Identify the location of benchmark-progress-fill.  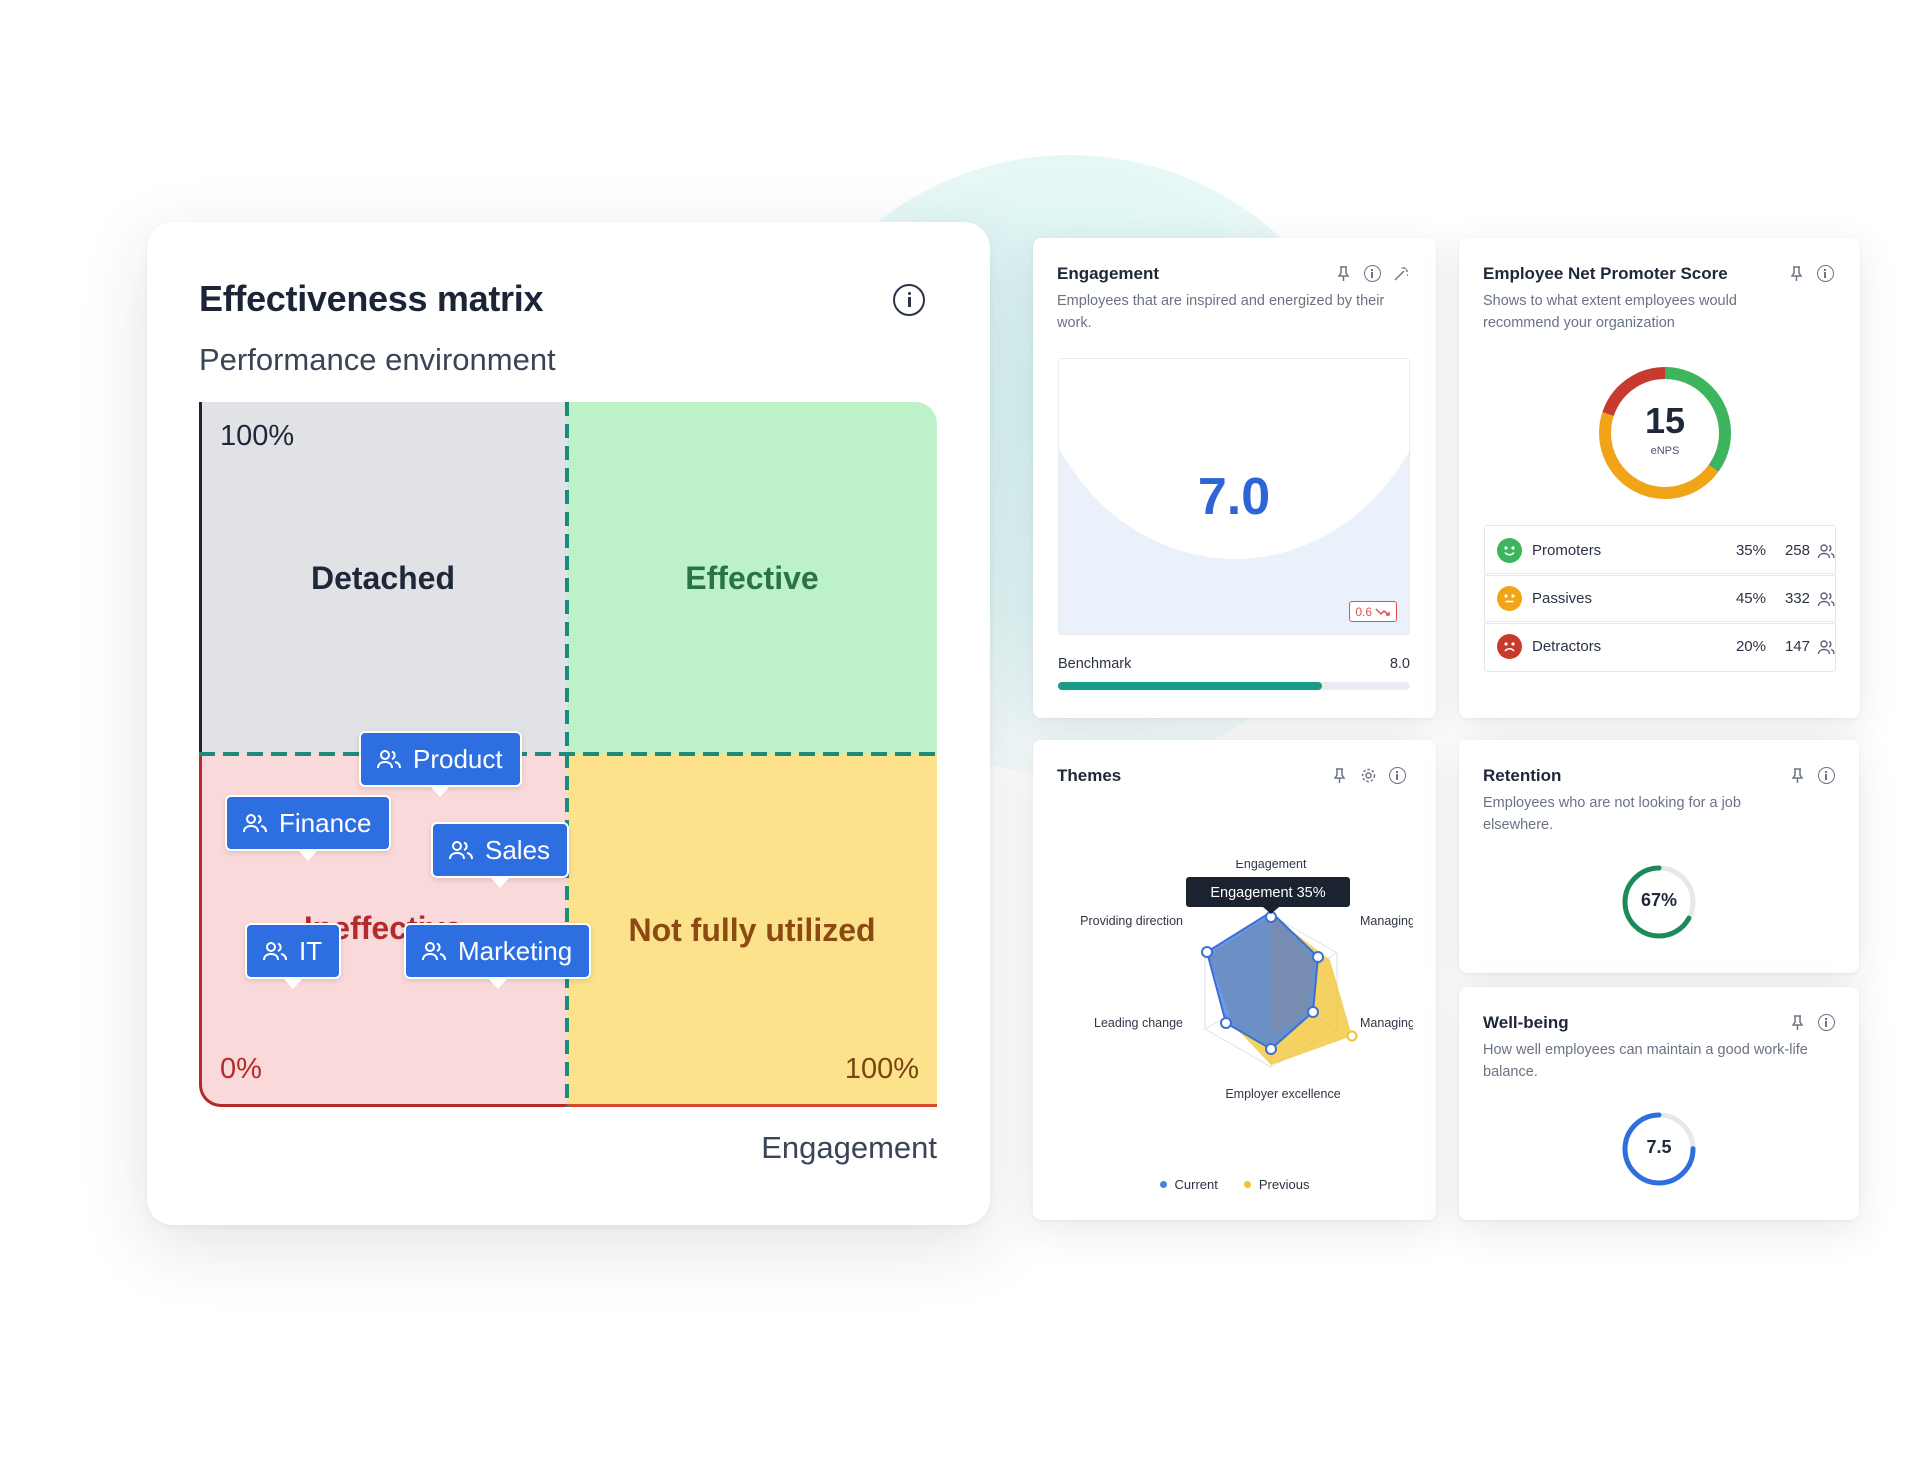
(1190, 686).